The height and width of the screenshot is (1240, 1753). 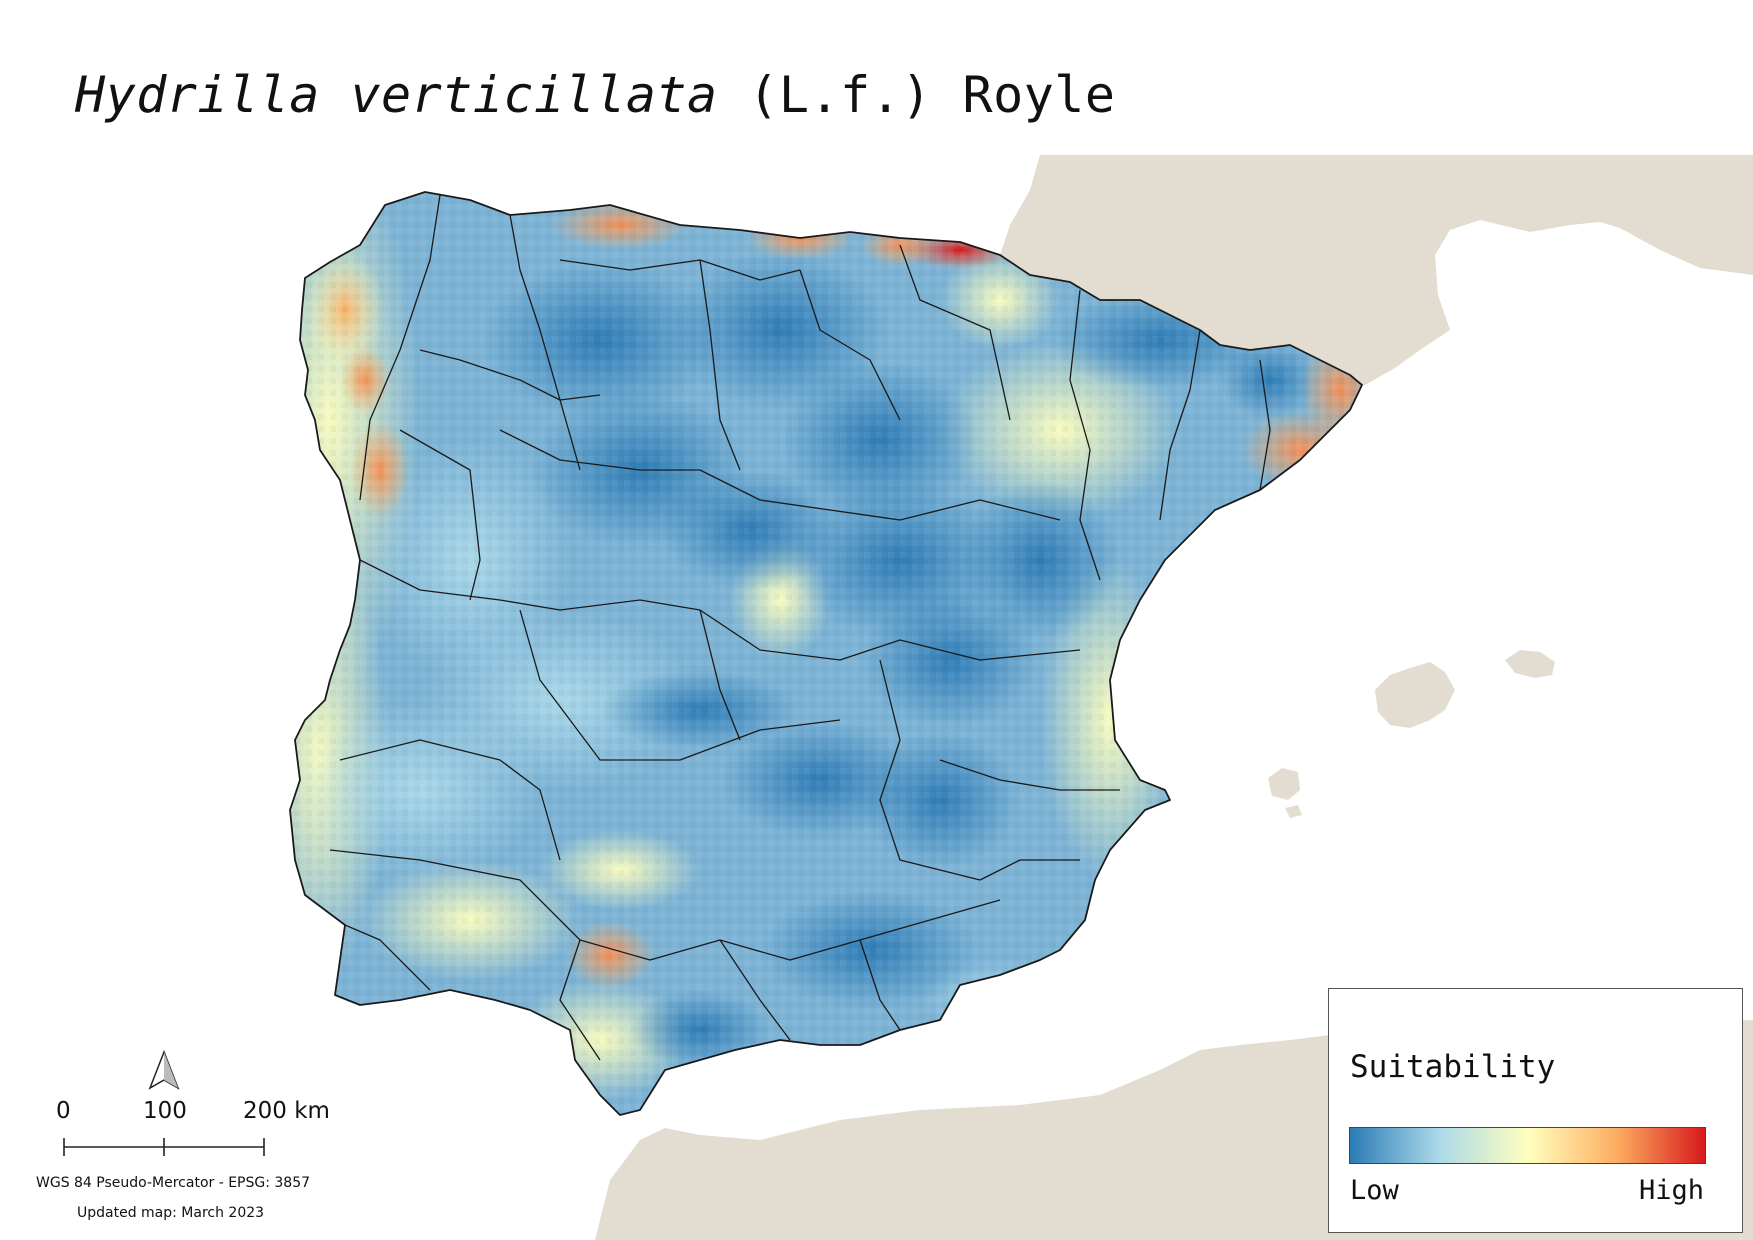 I want to click on crs-credit: WGS 84 Pseudo-Mercator - EPSG: 3857, so click(x=173, y=1183).